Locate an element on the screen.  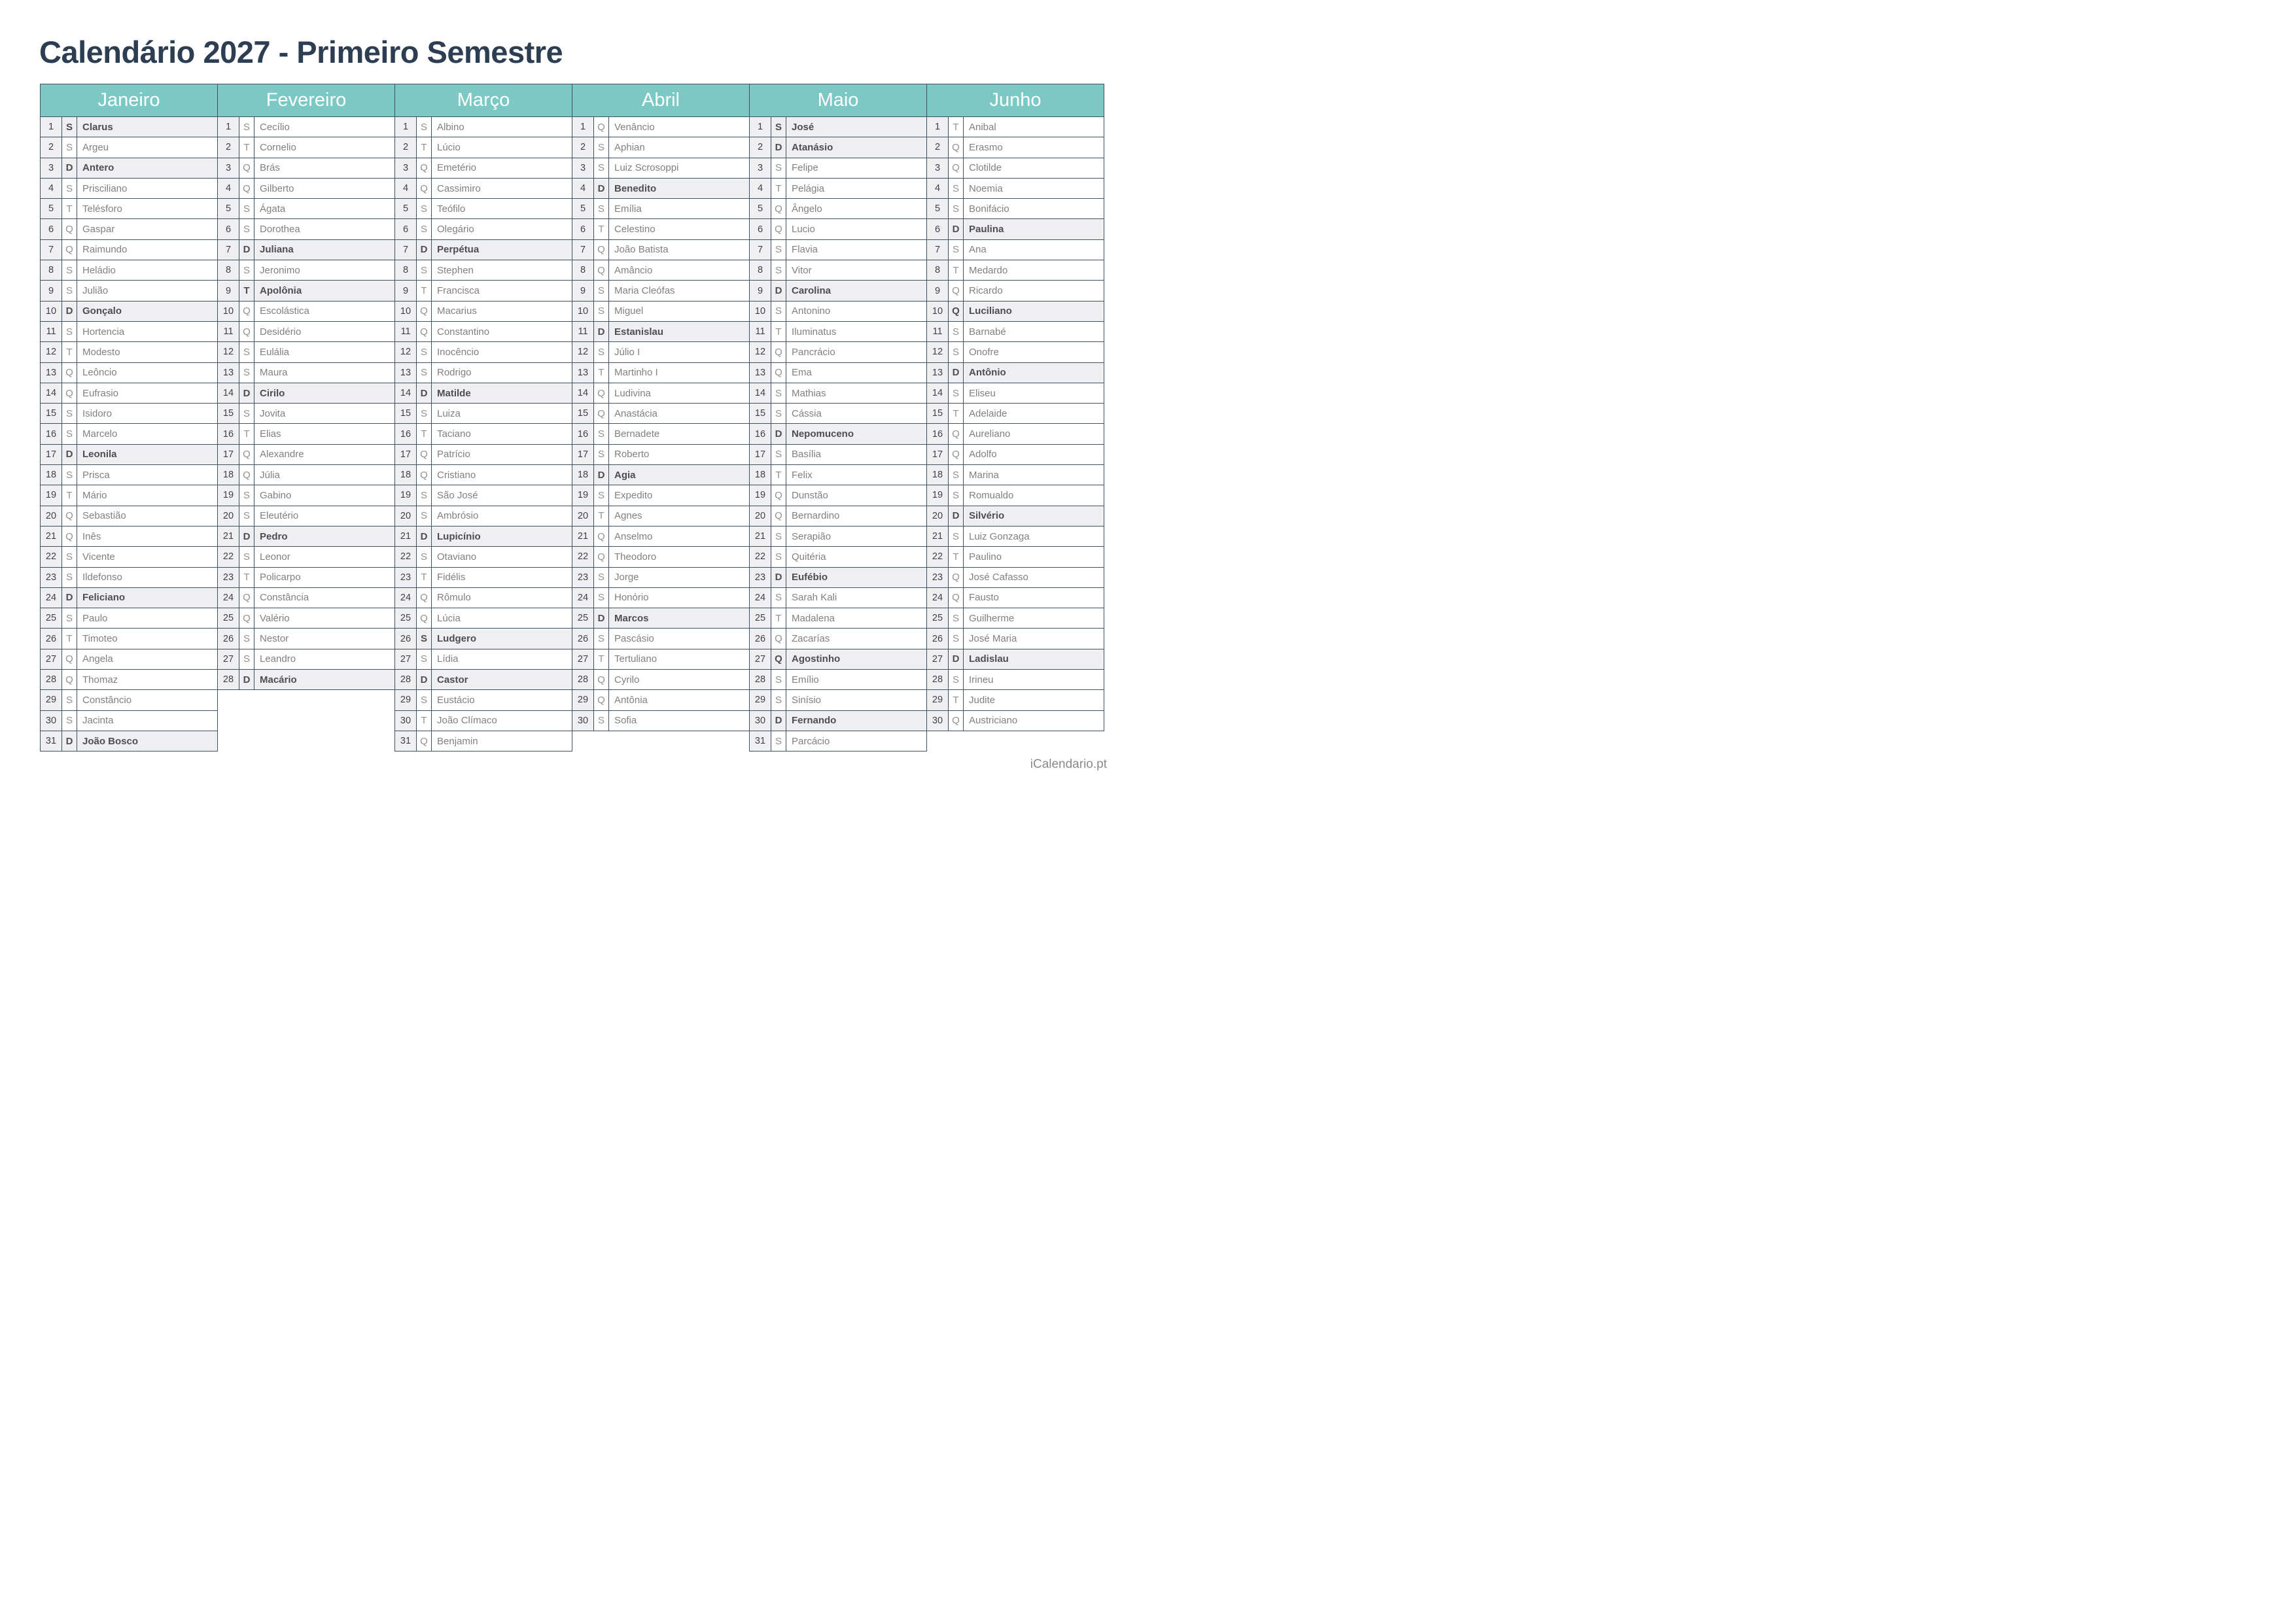
saint-name: Dunstão is located at coordinates (810, 495).